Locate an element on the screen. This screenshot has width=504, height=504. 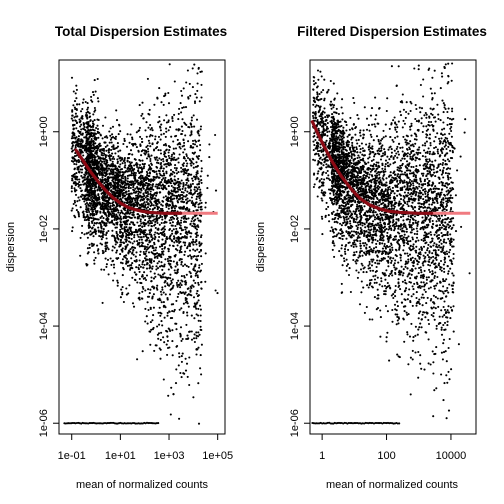
zero-dispersion-point is located at coordinates (399, 423).